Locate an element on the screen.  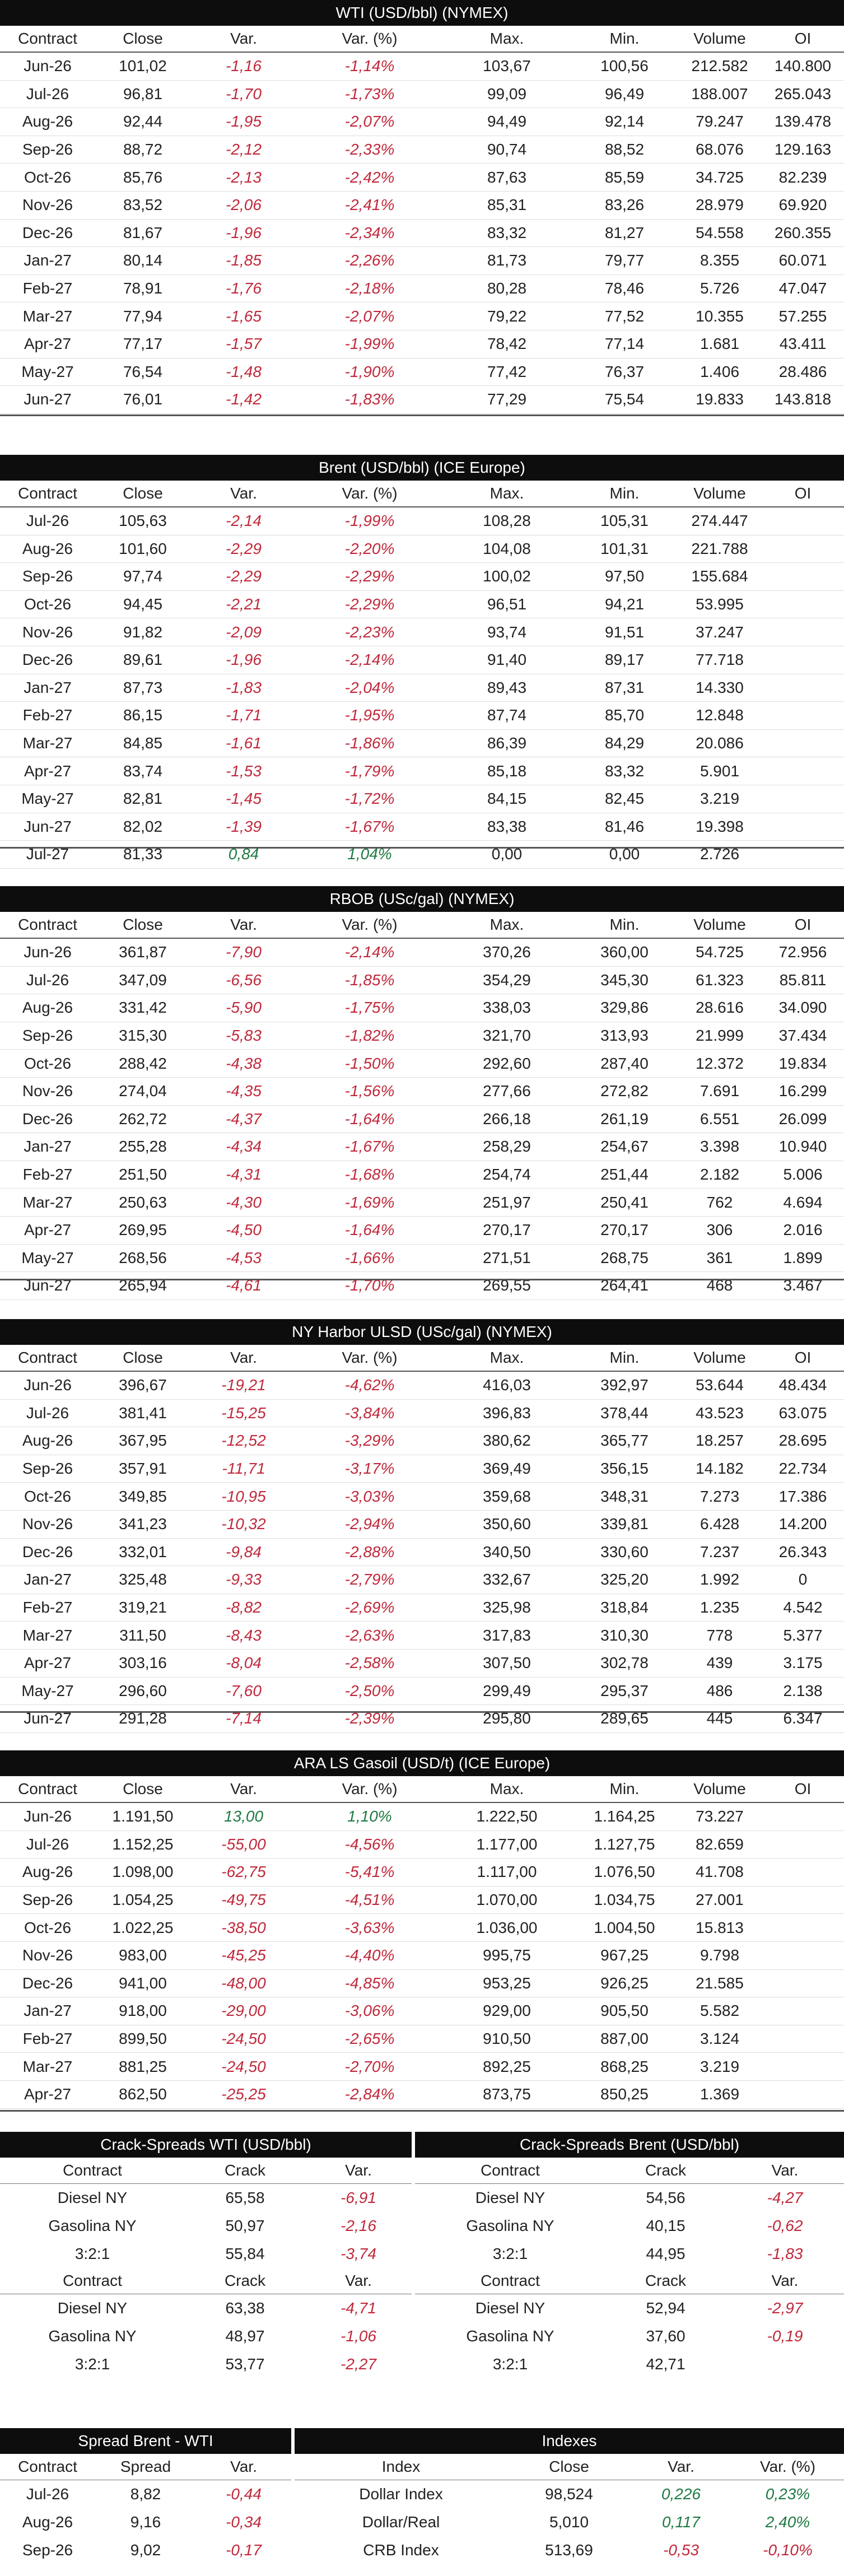
table-cell: 289,65 is located at coordinates (625, 1718).